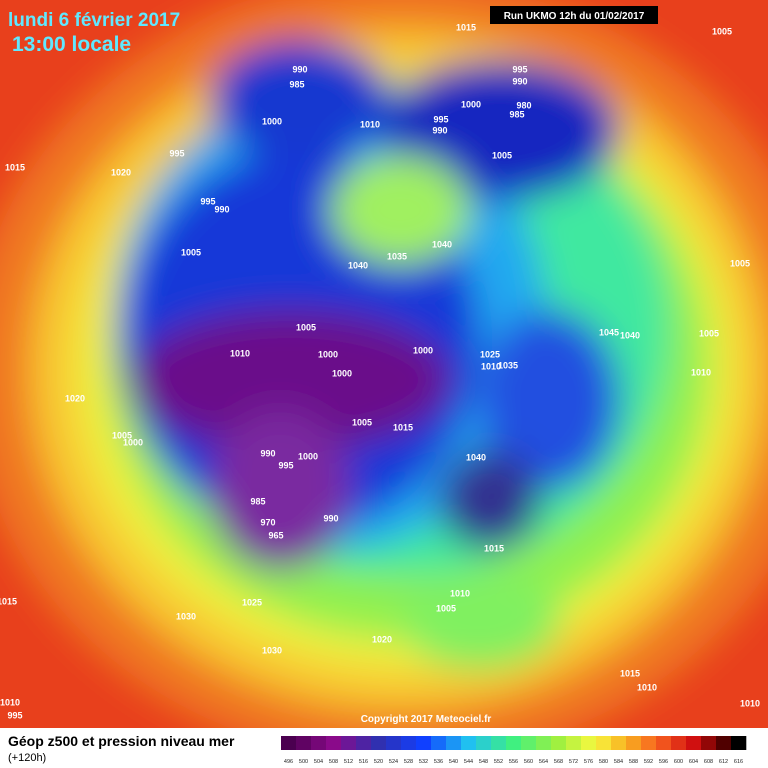 The image size is (768, 768). What do you see at coordinates (648, 762) in the screenshot?
I see `colorbar-label: 592` at bounding box center [648, 762].